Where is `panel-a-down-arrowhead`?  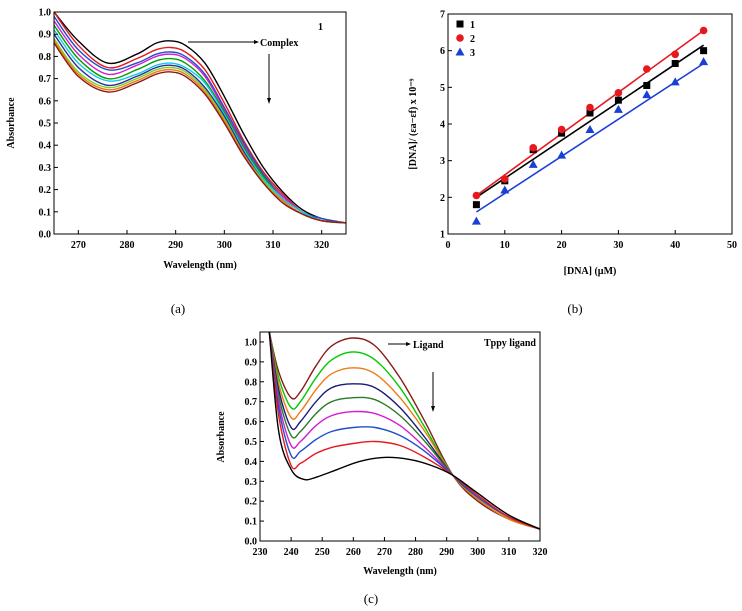 panel-a-down-arrowhead is located at coordinates (269, 101).